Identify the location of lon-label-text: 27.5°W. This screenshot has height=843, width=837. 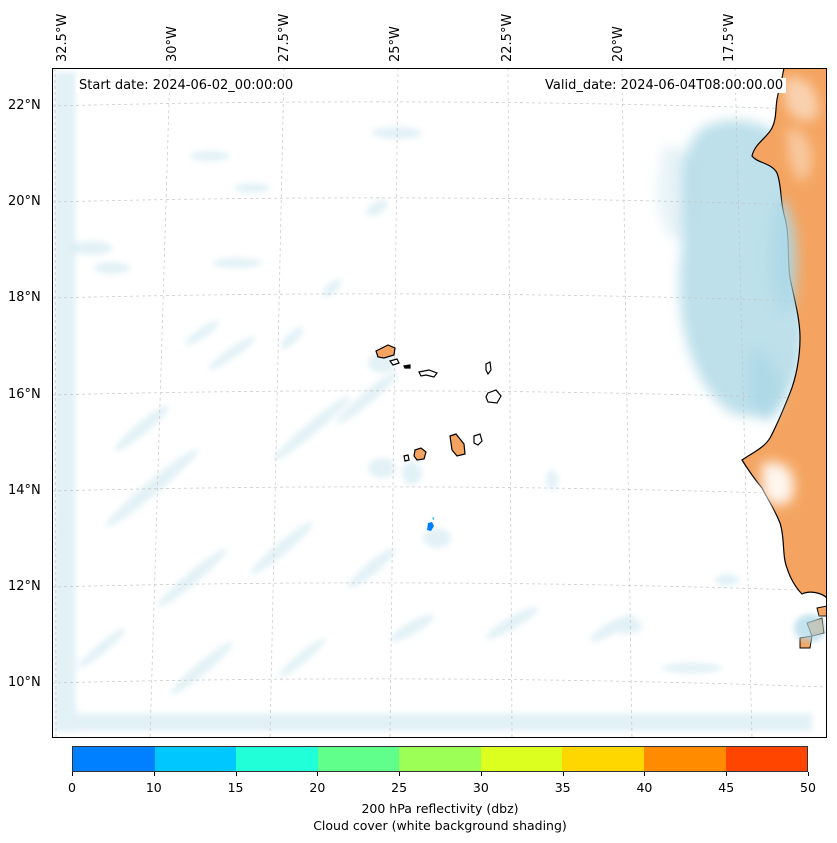
(284, 37).